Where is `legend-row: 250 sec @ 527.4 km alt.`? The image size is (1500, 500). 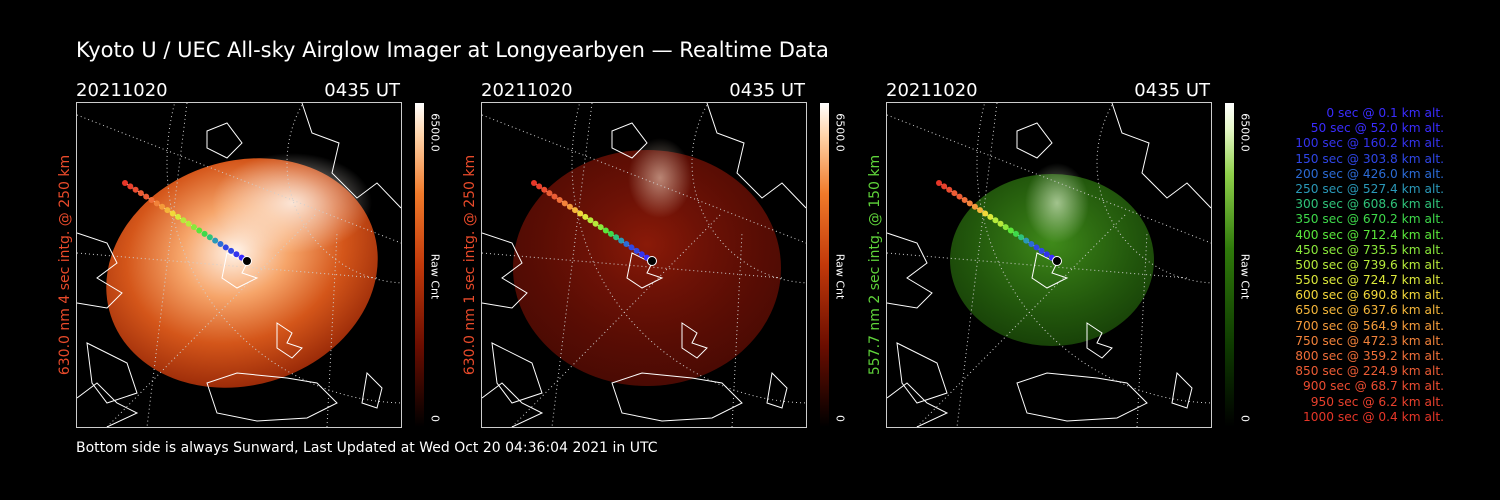
legend-row: 250 sec @ 527.4 km alt. is located at coordinates (1369, 188).